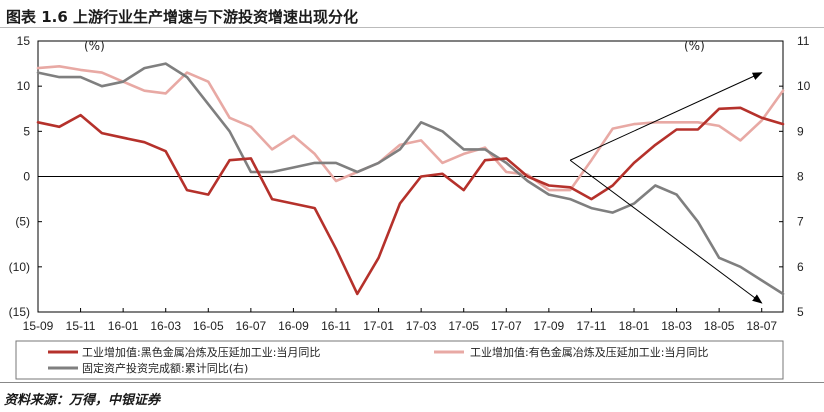 The height and width of the screenshot is (412, 824). What do you see at coordinates (804, 86) in the screenshot?
I see `right-axis-tick-label: 10` at bounding box center [804, 86].